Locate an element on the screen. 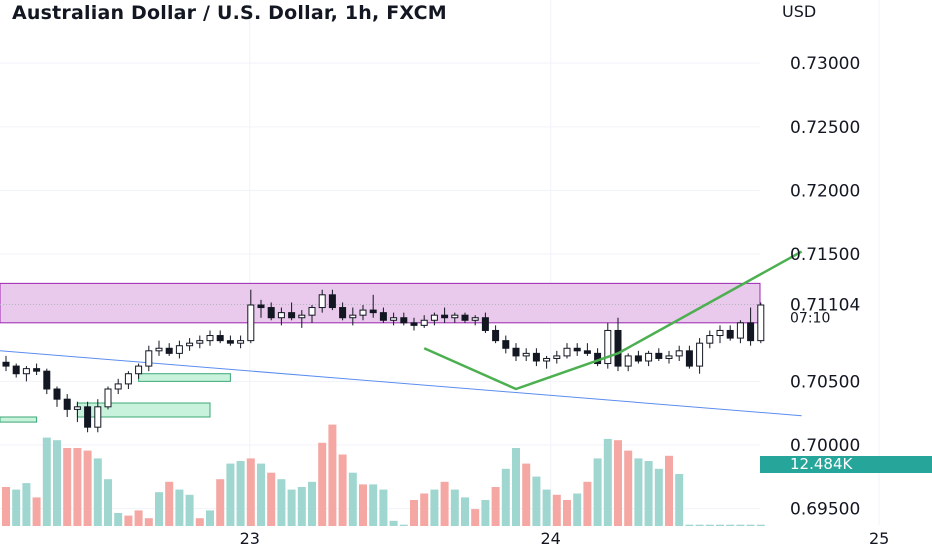 This screenshot has width=932, height=550. countdown-label: 07:10 is located at coordinates (810, 318).